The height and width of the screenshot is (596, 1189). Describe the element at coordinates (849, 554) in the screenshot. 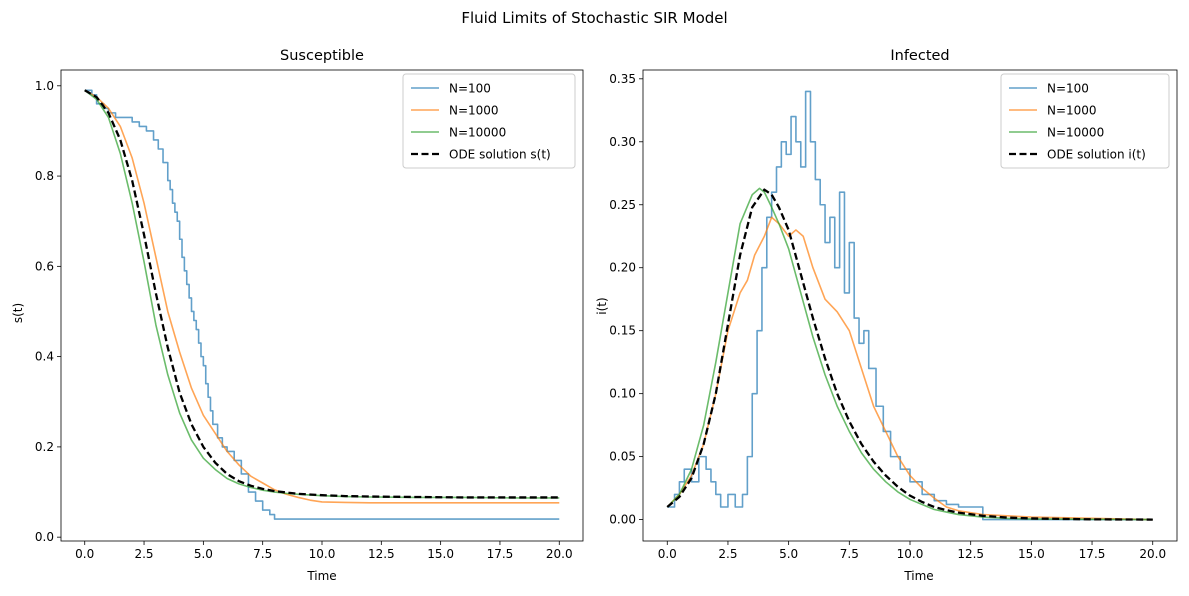

I see `infected-x-tick-label: 7.5` at that location.